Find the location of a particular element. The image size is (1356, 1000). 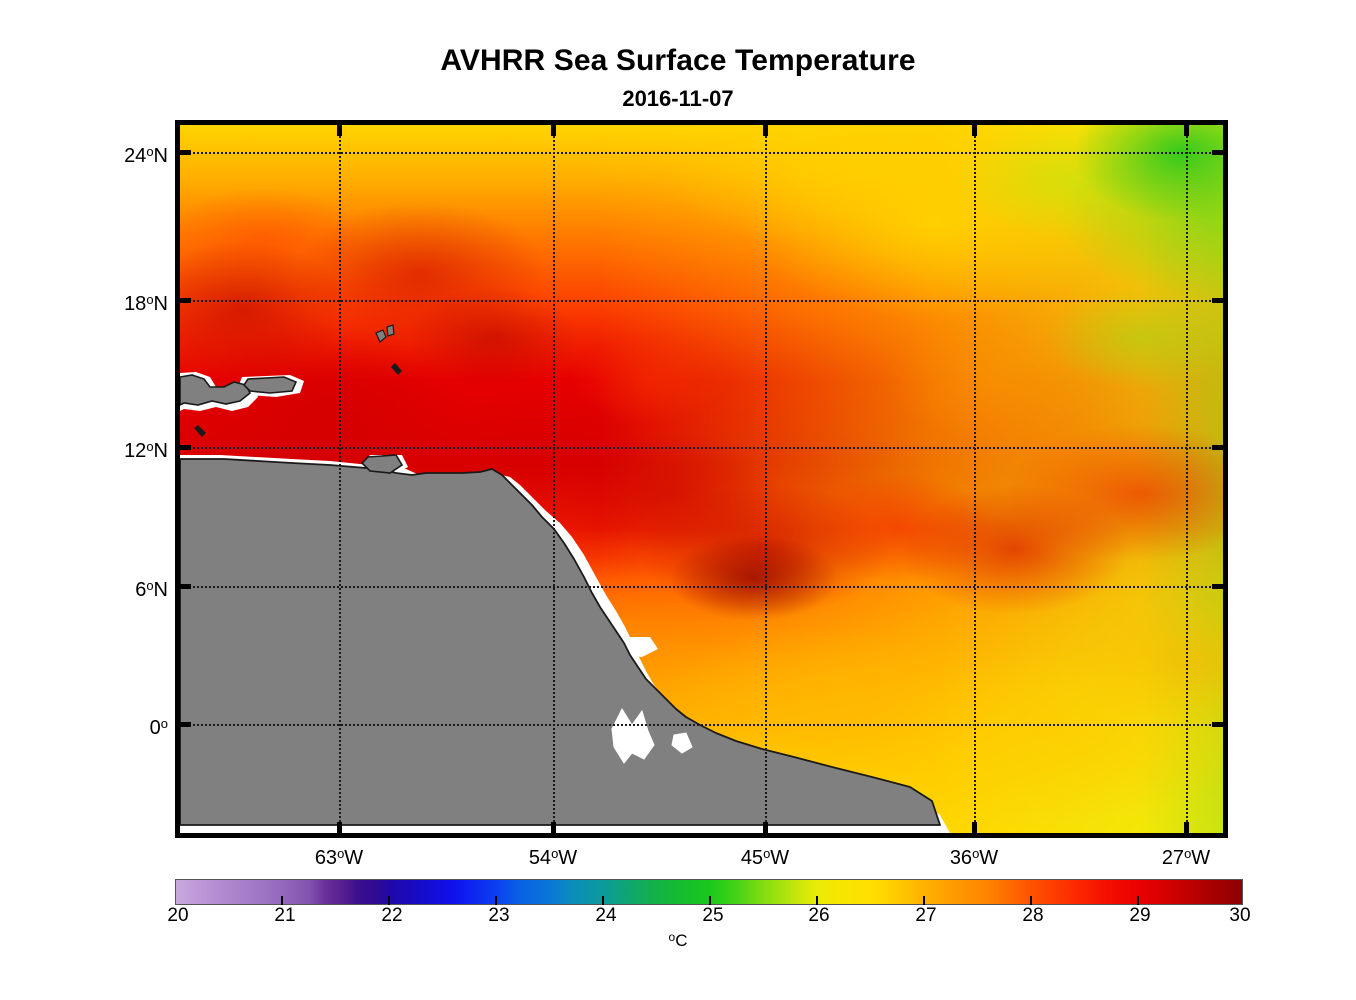

y-tick-label: 6oN is located at coordinates (151, 589).